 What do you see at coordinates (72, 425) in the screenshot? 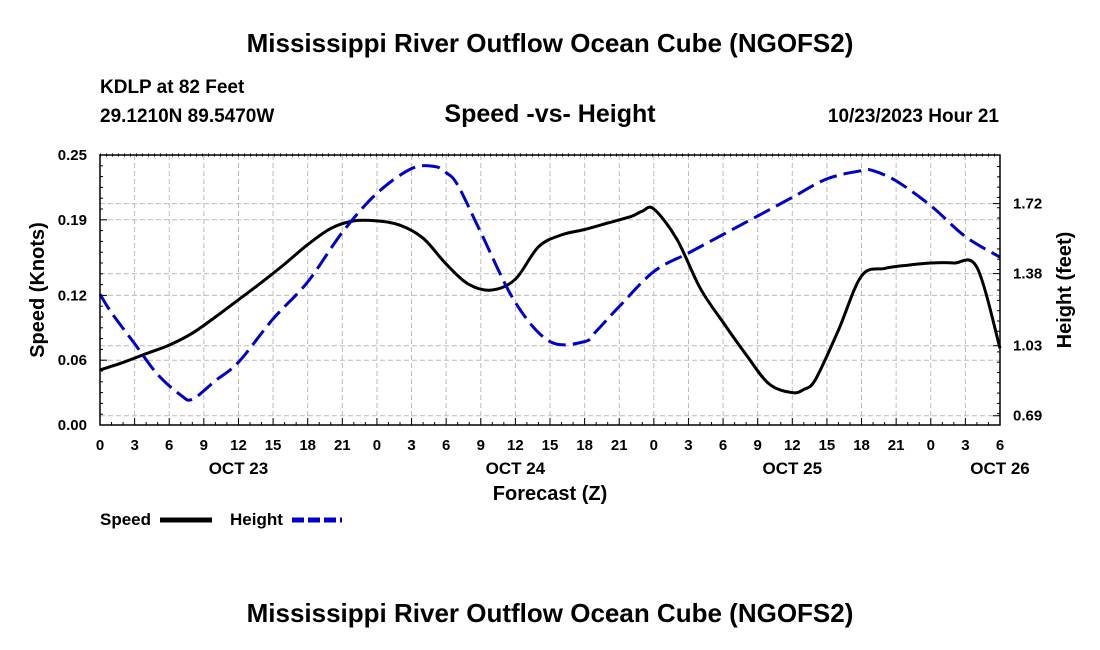
I see `y-tick-label: 0.00` at bounding box center [72, 425].